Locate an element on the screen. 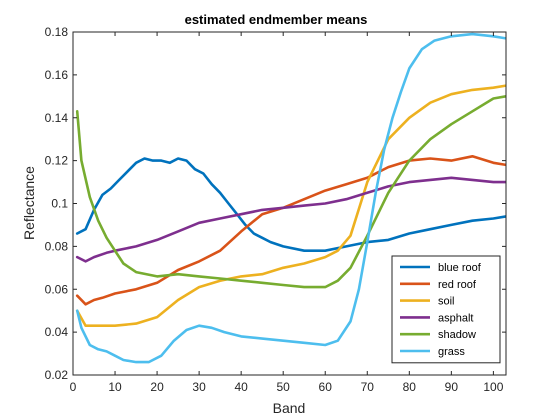  y-tick-label: 0.08 is located at coordinates (57, 246).